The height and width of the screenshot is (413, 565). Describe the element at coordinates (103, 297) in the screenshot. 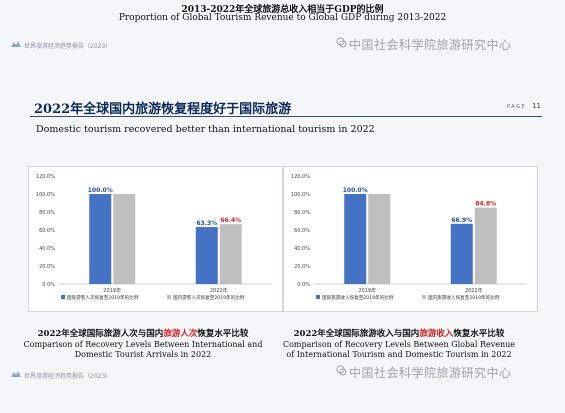

I see `legend-label: 国际游客人次恢复至2019年的比例` at that location.